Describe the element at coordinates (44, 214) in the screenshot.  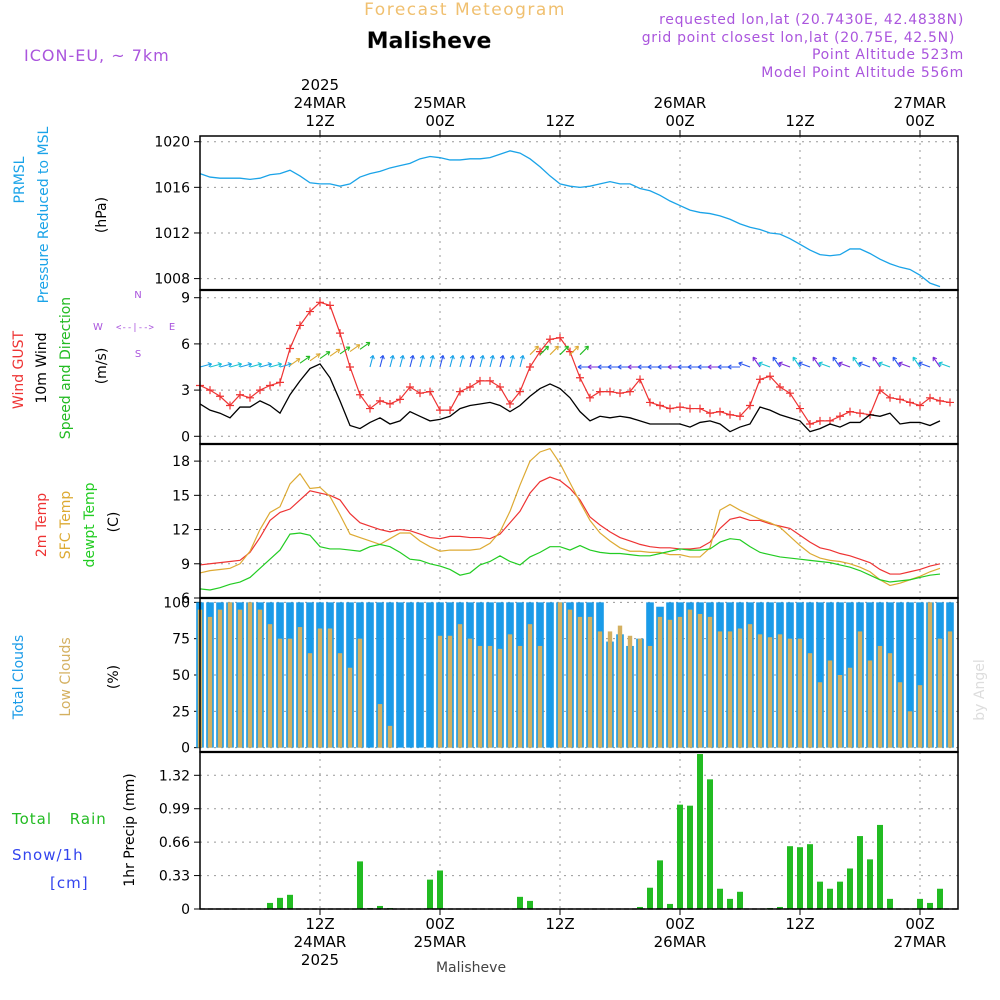
I see `pressure-label-msl: Pressure Reduced to MSL` at that location.